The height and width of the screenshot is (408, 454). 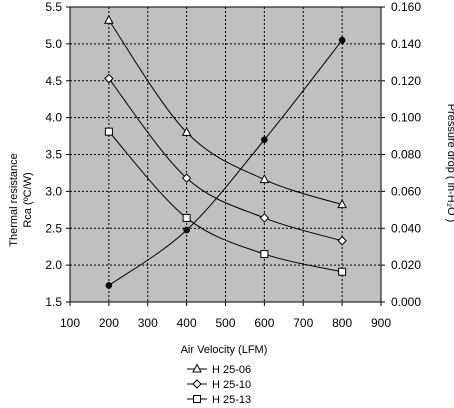 I want to click on x-tick-label: 600, so click(x=264, y=323).